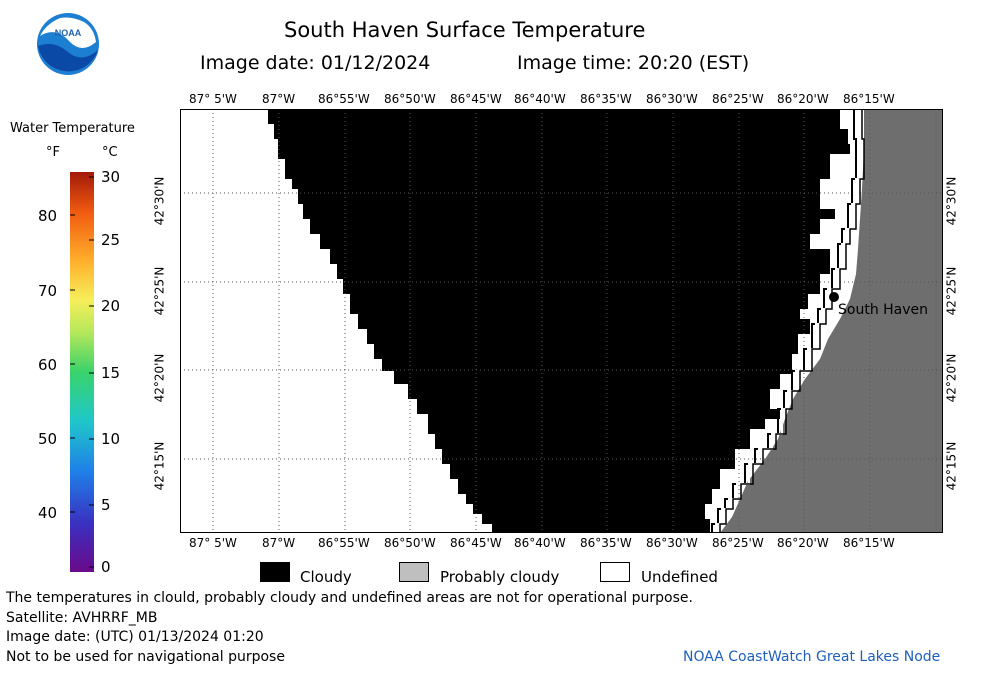 This screenshot has height=673, width=982. Describe the element at coordinates (159, 201) in the screenshot. I see `lat-label-left: 42°30'N` at that location.